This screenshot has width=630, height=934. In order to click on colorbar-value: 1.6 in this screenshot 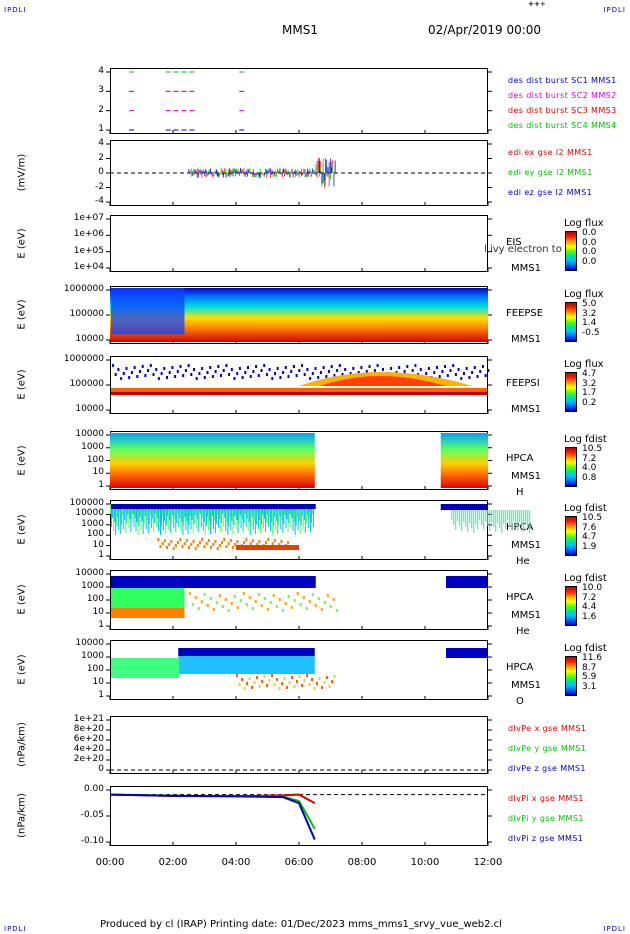, I will do `click(589, 616)`.